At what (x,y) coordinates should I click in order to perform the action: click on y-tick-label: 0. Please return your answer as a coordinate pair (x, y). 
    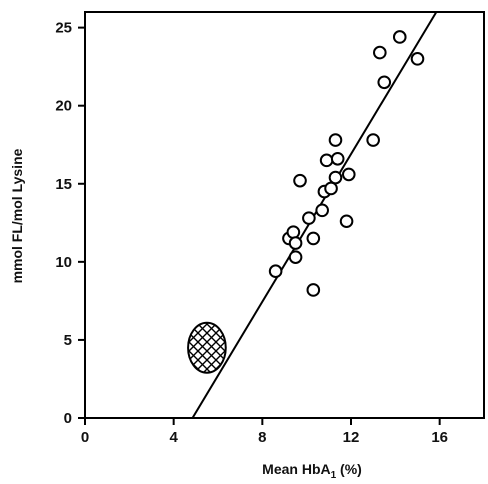
    Looking at the image, I should click on (68, 418).